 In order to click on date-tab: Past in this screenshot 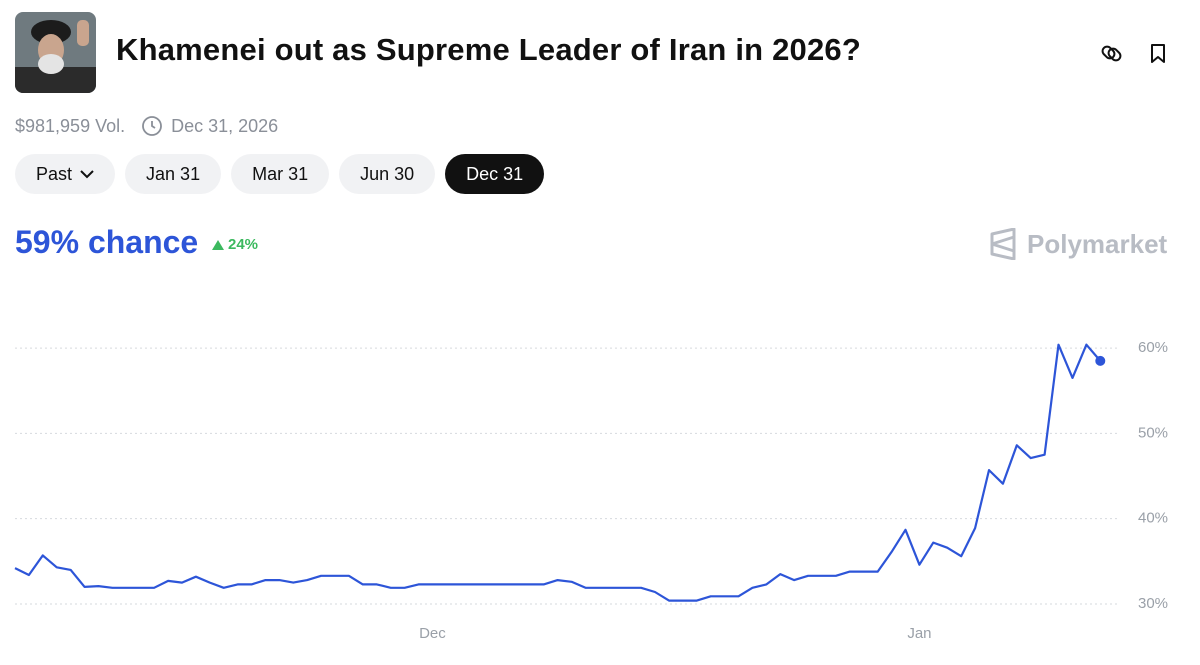, I will do `click(65, 174)`.